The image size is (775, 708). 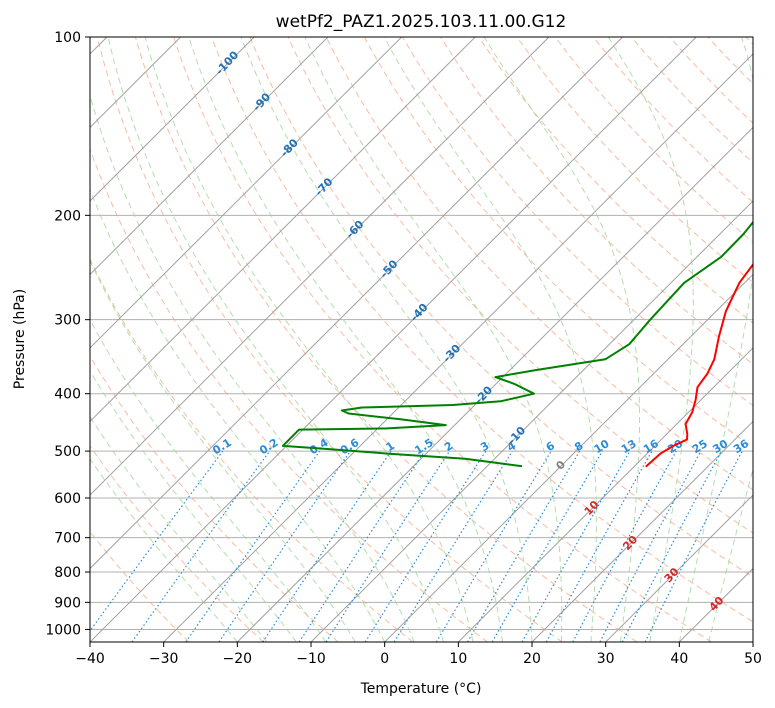 What do you see at coordinates (67, 321) in the screenshot?
I see `y-tick-label: 300` at bounding box center [67, 321].